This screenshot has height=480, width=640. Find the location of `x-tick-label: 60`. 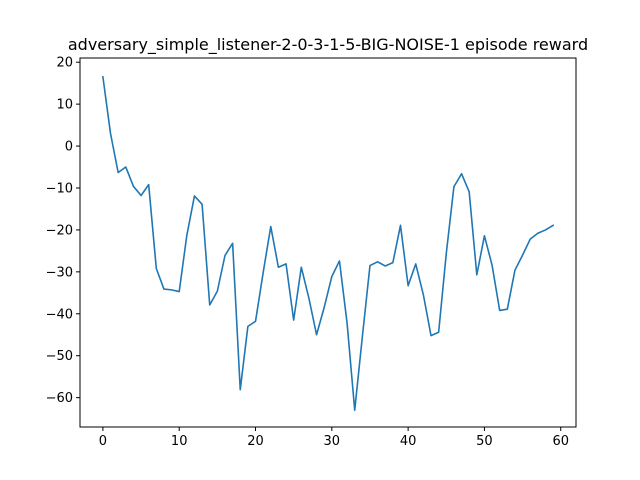

x-tick-label: 60 is located at coordinates (560, 441).